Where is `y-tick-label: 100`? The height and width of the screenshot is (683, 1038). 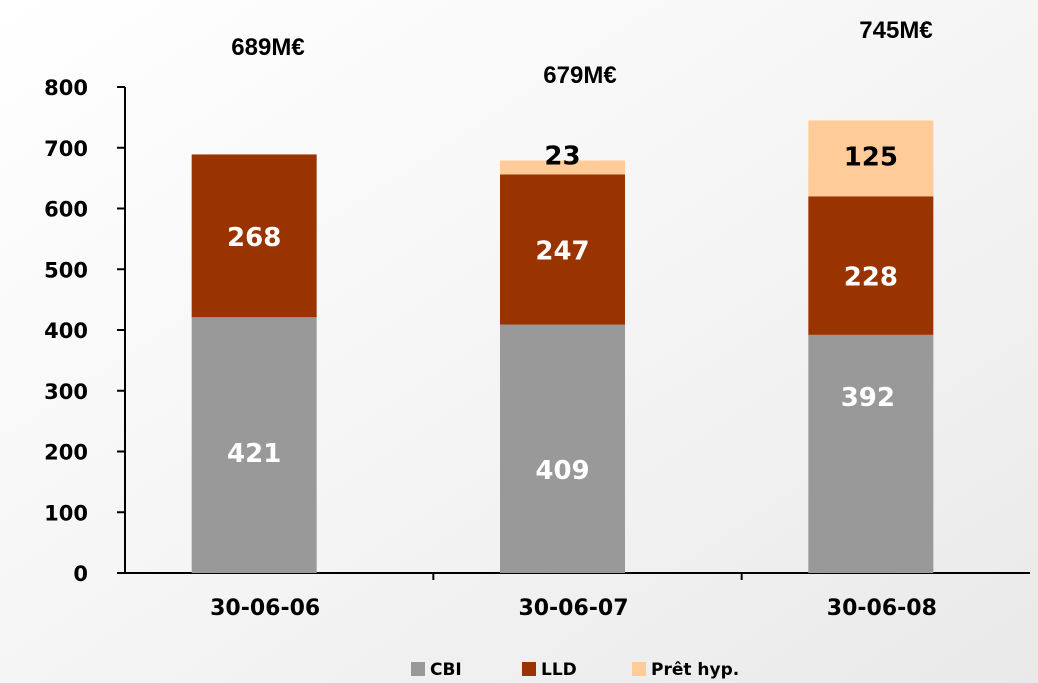 y-tick-label: 100 is located at coordinates (66, 513).